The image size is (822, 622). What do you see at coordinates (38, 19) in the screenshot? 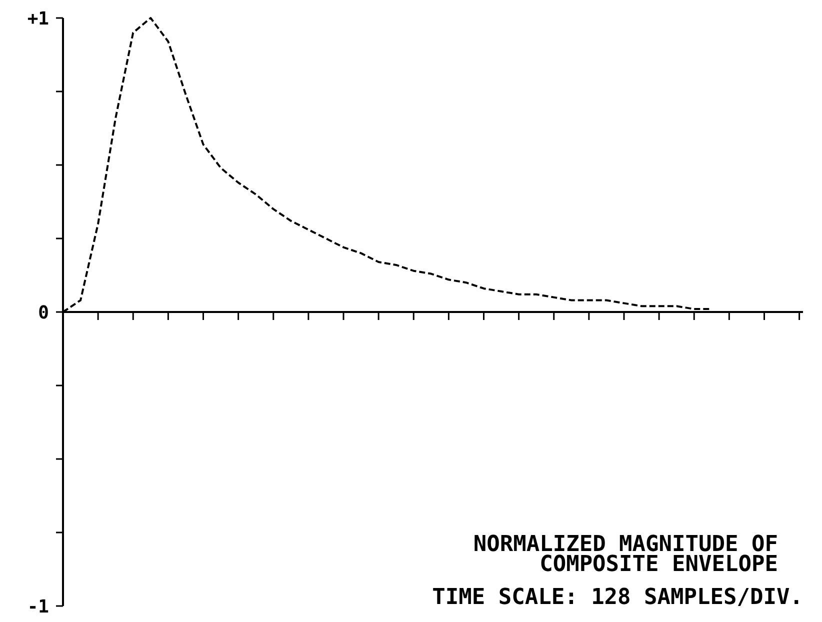
I see `y-tick-label: +1` at bounding box center [38, 19].